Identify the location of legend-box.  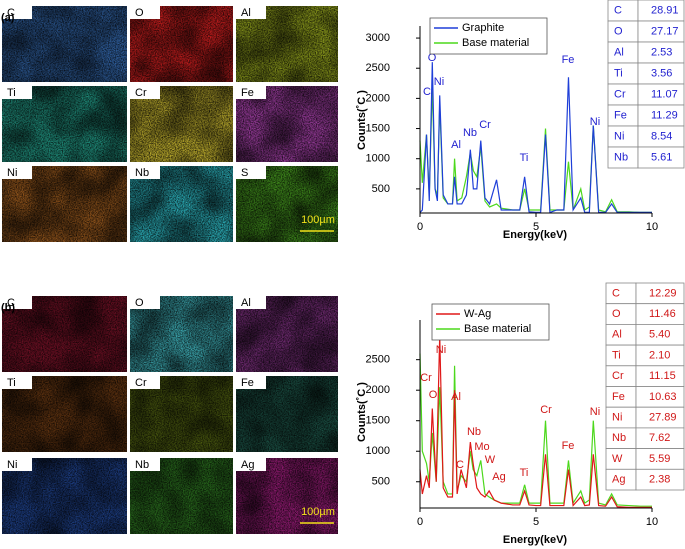
(490, 322).